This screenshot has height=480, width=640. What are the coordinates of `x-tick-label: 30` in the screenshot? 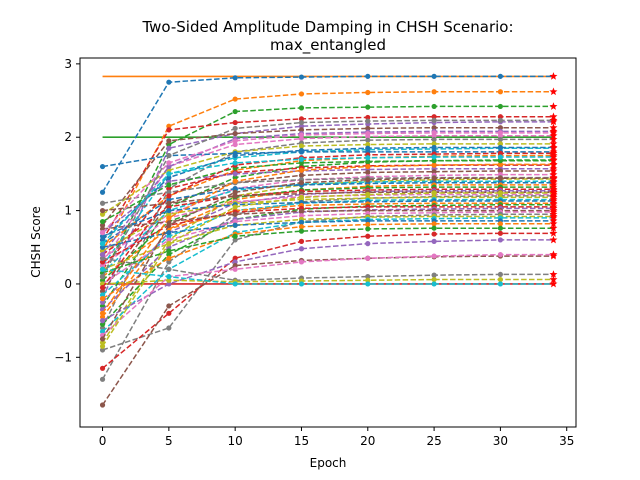 It's located at (500, 441).